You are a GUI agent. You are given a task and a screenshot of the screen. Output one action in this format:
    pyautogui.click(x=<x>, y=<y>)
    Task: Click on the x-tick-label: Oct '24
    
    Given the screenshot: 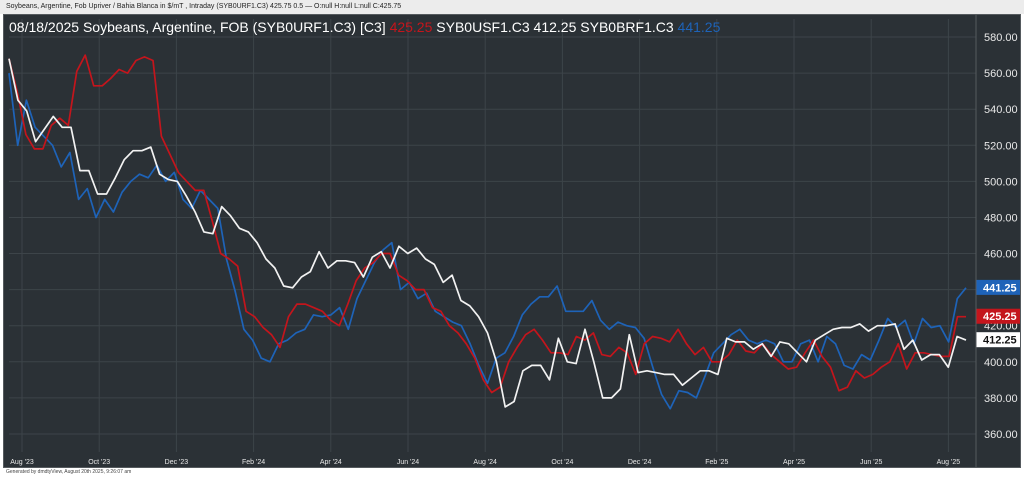 What is the action you would take?
    pyautogui.click(x=562, y=462)
    